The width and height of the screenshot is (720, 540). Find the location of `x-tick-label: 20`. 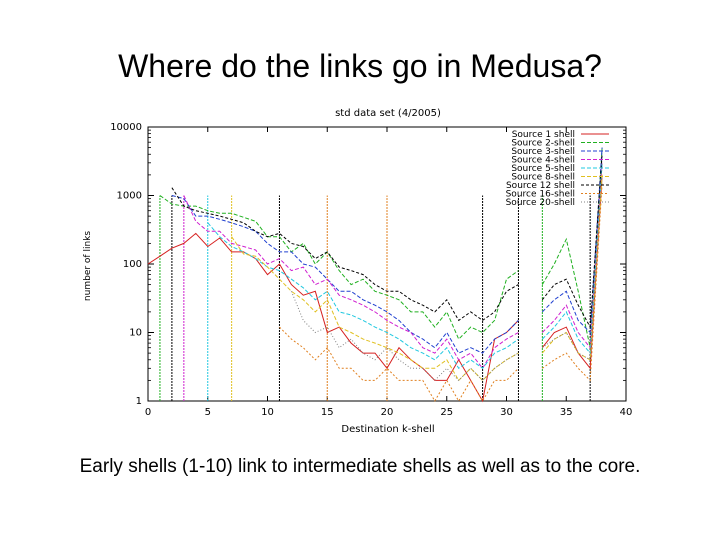

x-tick-label: 20 is located at coordinates (387, 412).